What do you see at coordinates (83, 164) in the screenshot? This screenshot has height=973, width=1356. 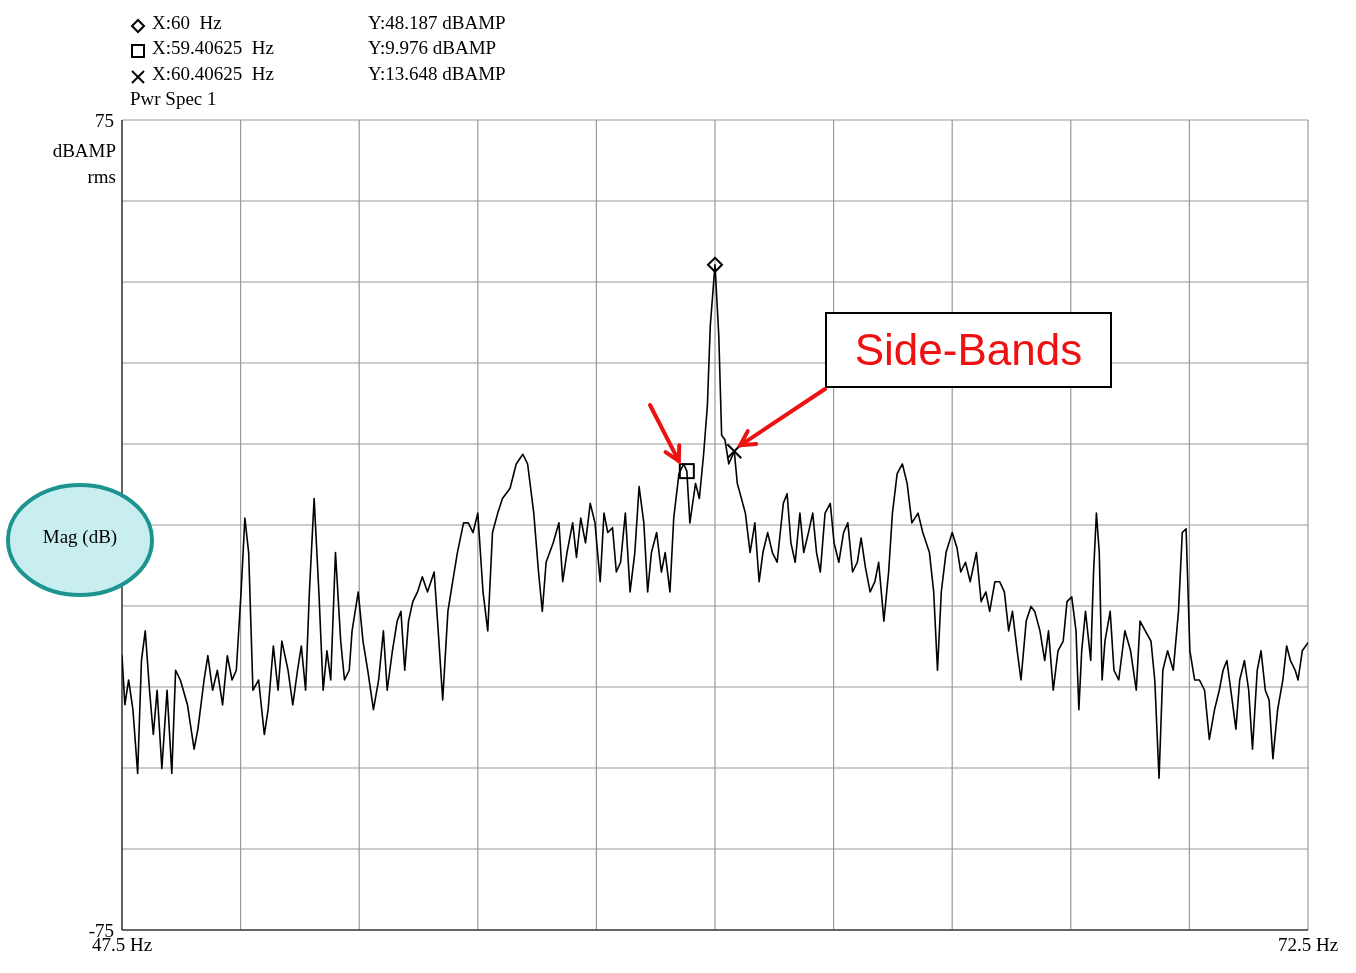 I see `y-axis-title: dBAMP rms` at bounding box center [83, 164].